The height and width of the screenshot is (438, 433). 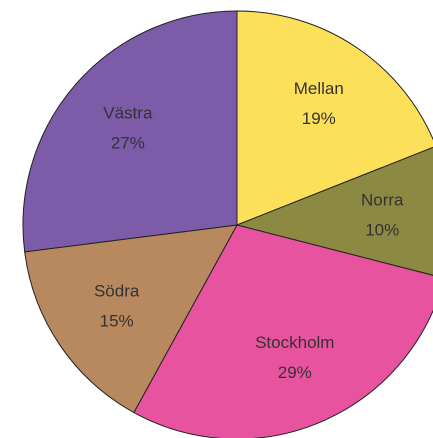 I want to click on slice-label: Stockholm, so click(x=294, y=342).